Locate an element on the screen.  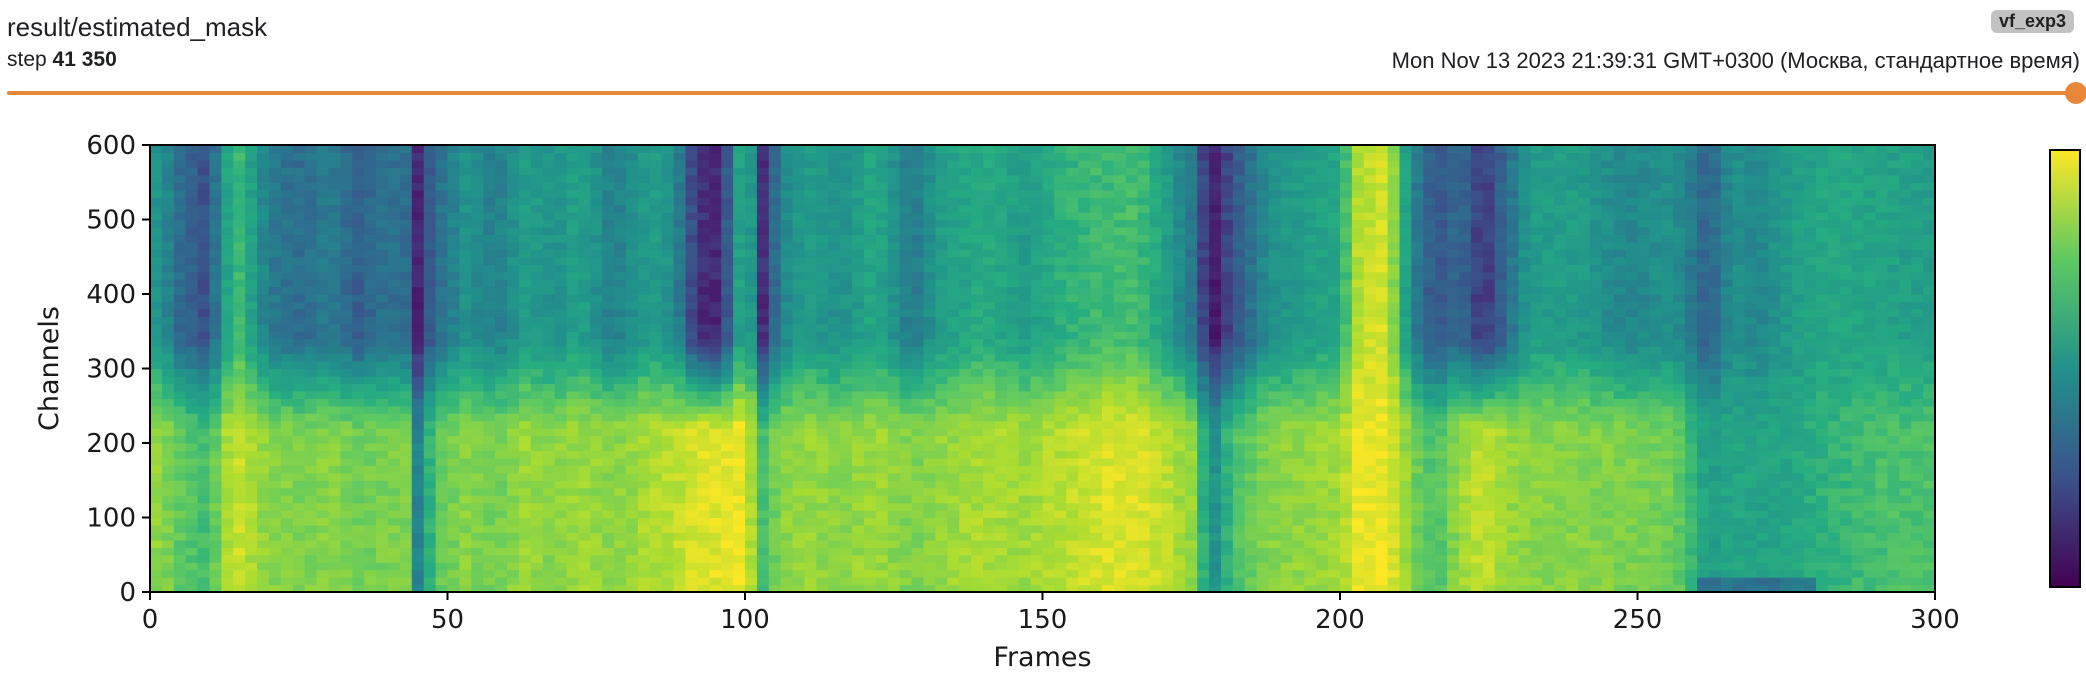
step-slider is located at coordinates (1046, 93).